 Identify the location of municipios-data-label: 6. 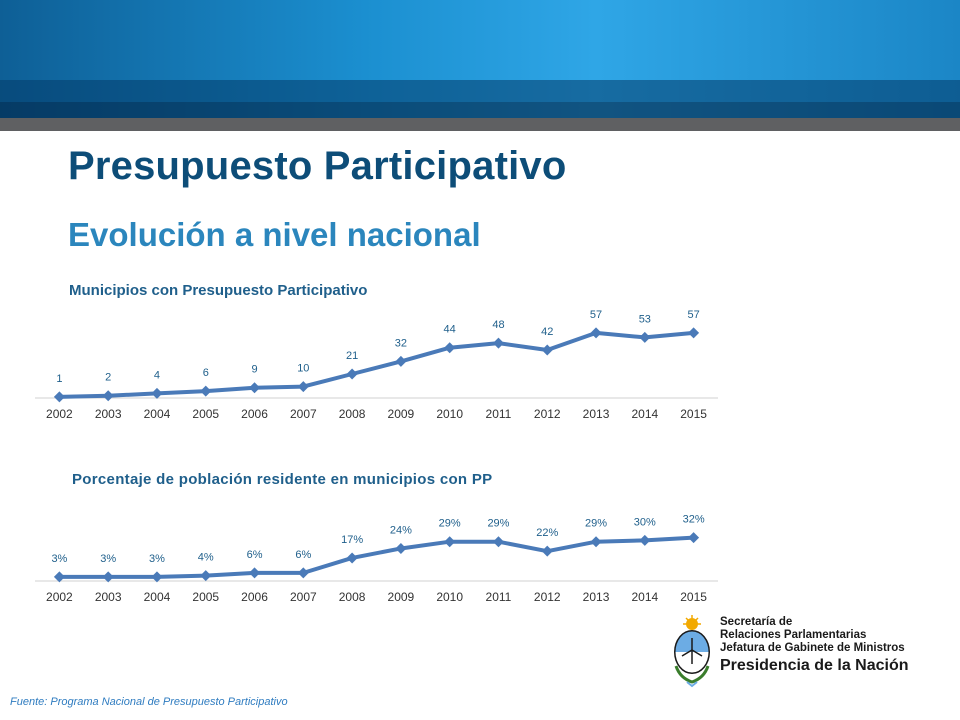
(206, 373).